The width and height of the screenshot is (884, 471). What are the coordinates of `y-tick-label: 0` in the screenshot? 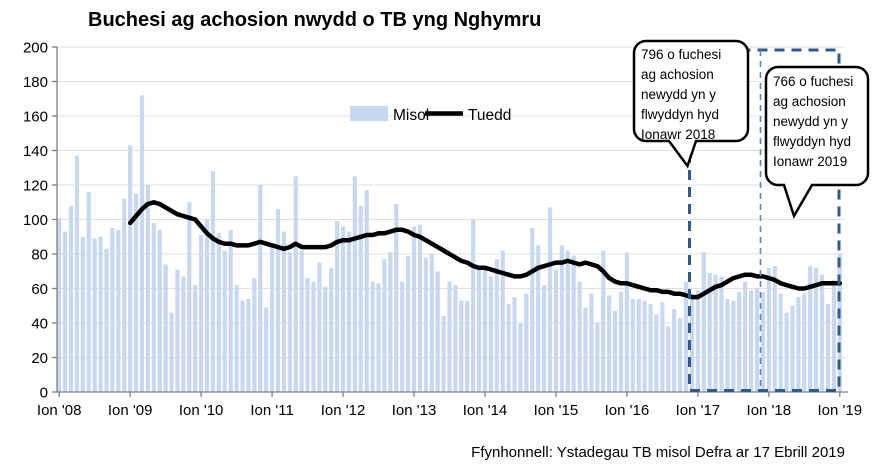 It's located at (44, 393).